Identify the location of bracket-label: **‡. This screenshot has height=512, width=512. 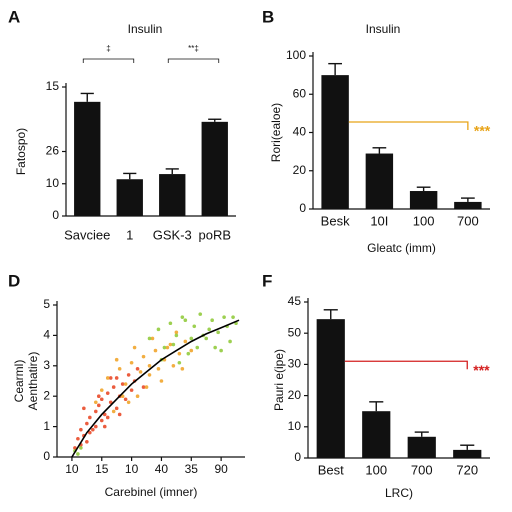
(193, 48).